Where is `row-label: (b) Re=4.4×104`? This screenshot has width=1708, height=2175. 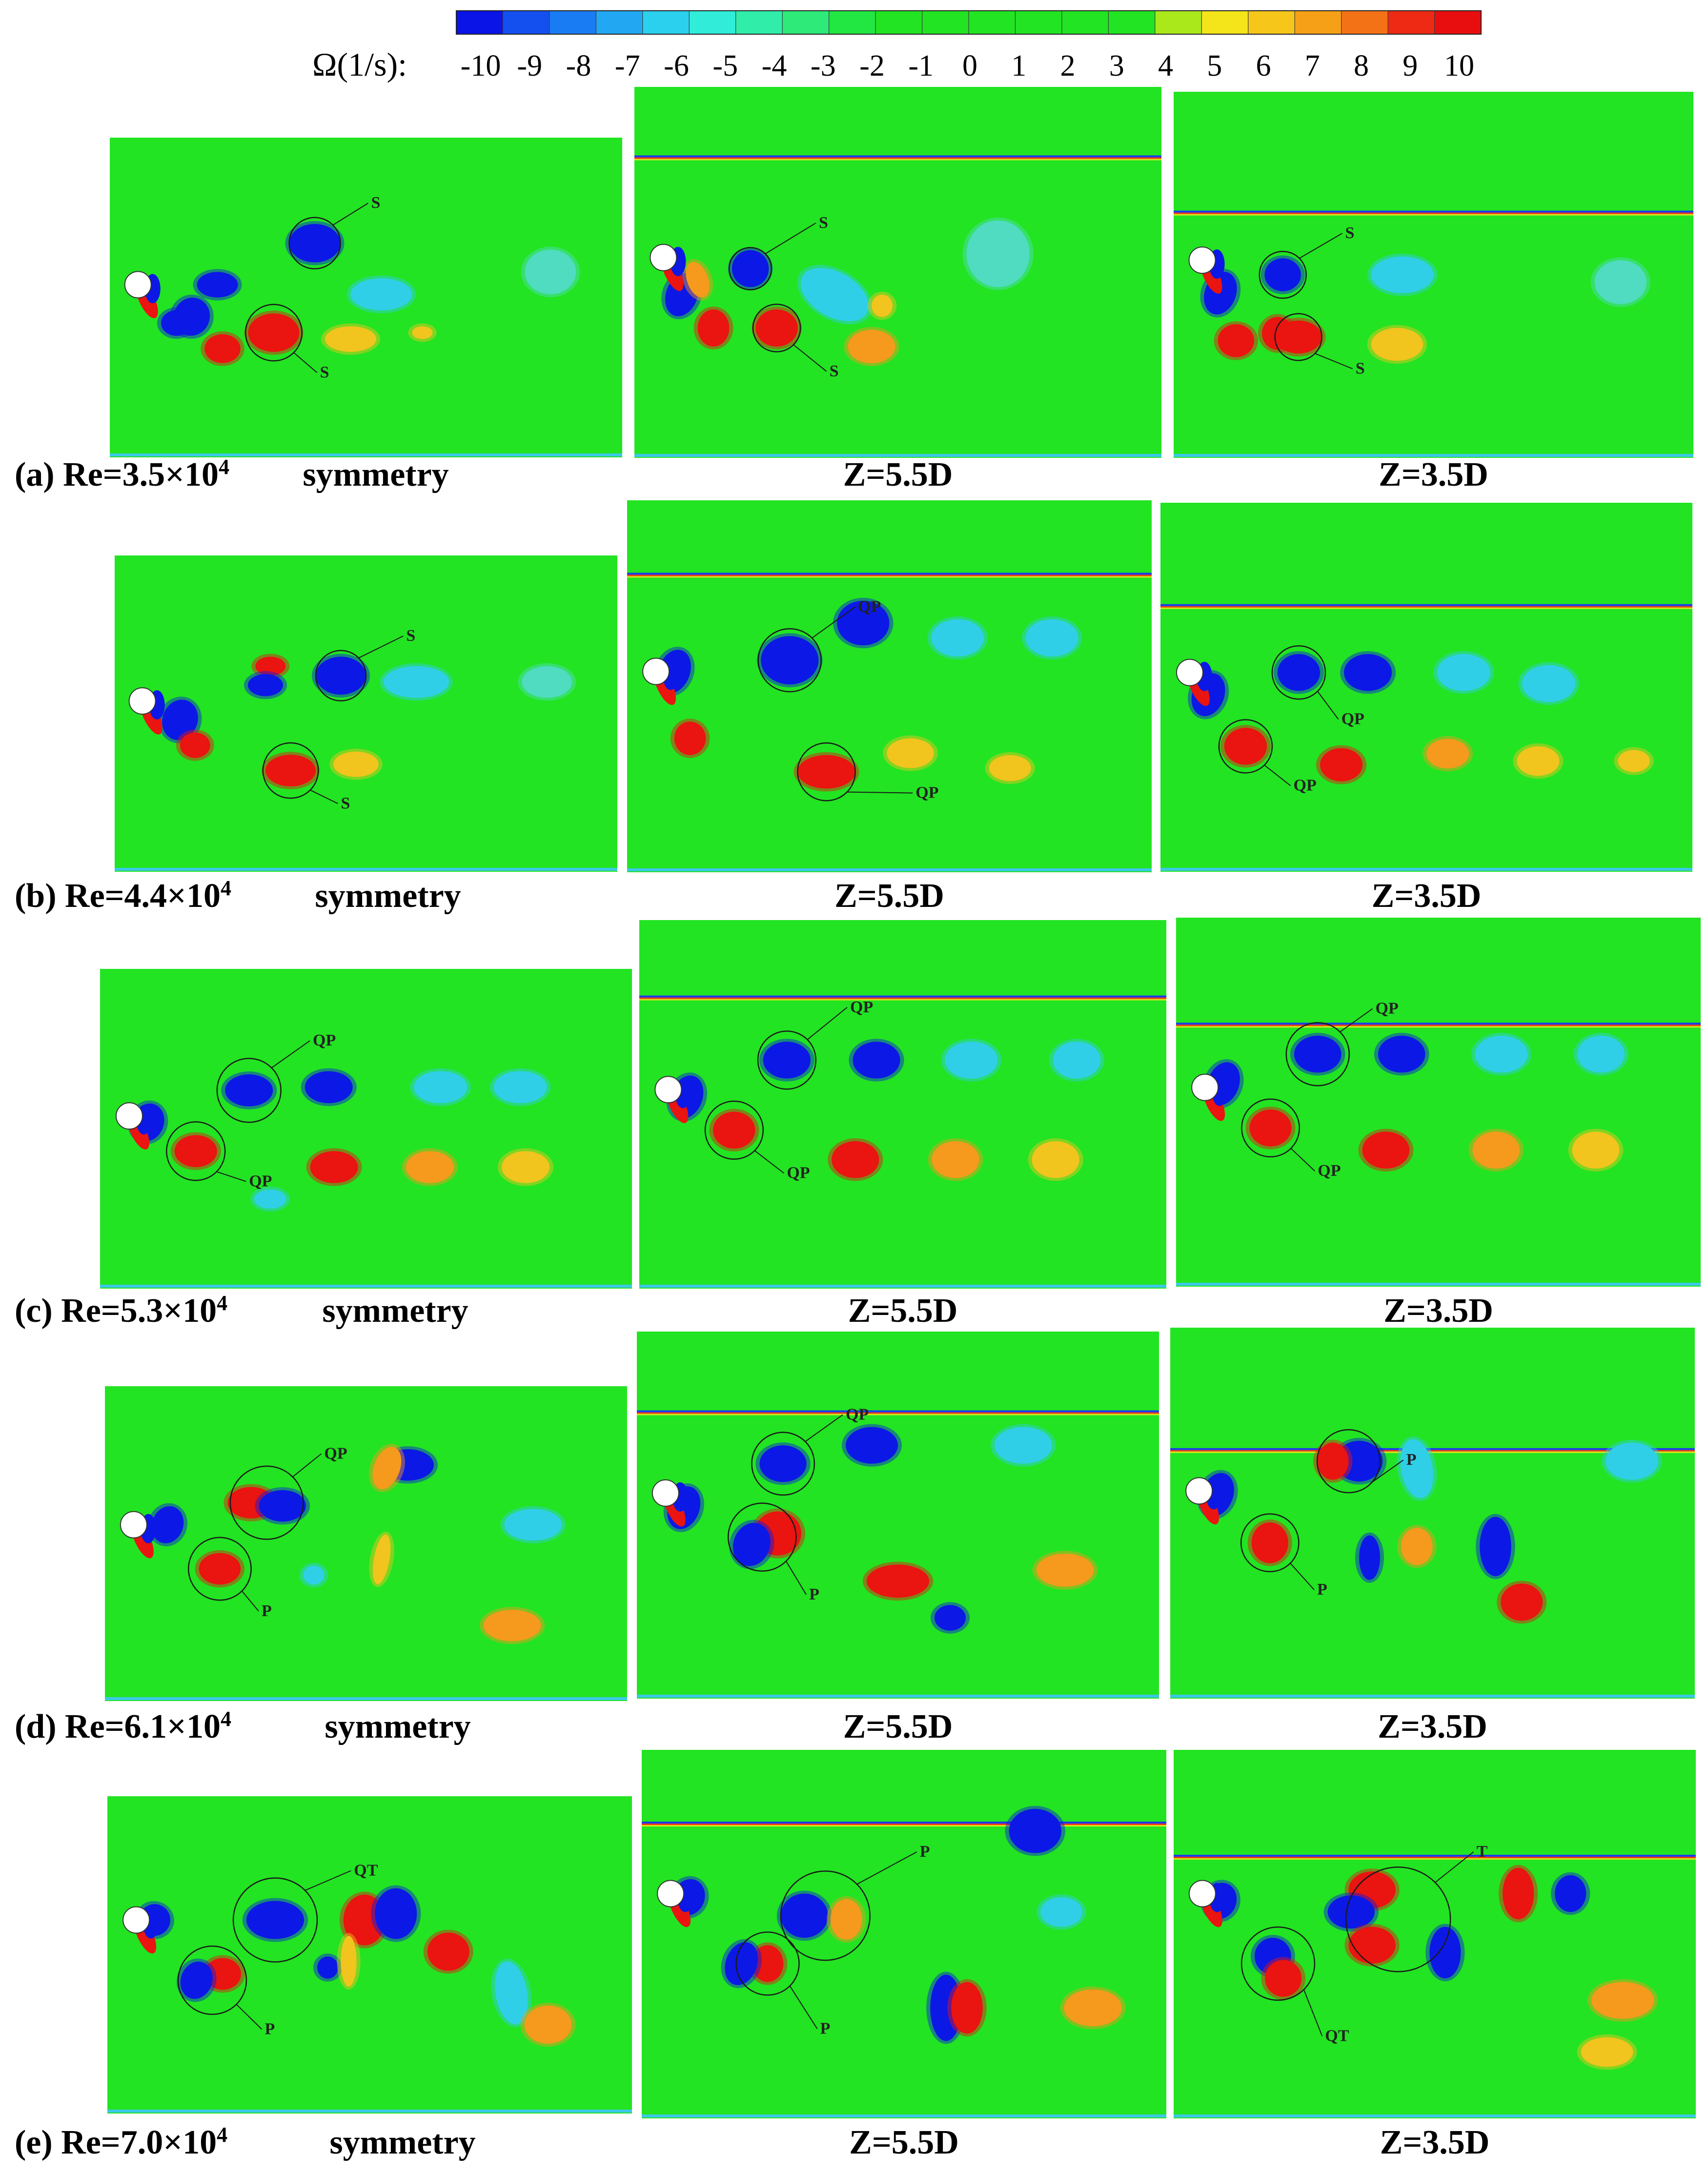 row-label: (b) Re=4.4×104 is located at coordinates (123, 895).